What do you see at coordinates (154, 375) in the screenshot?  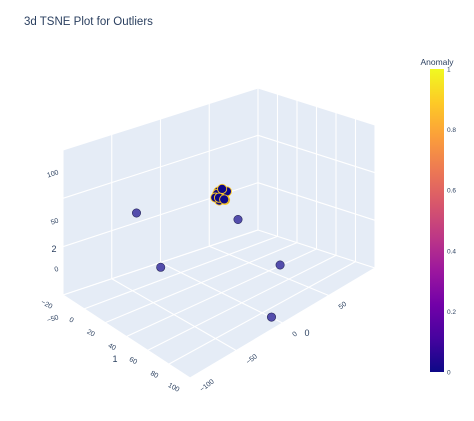 I see `y-tick-label: 80` at bounding box center [154, 375].